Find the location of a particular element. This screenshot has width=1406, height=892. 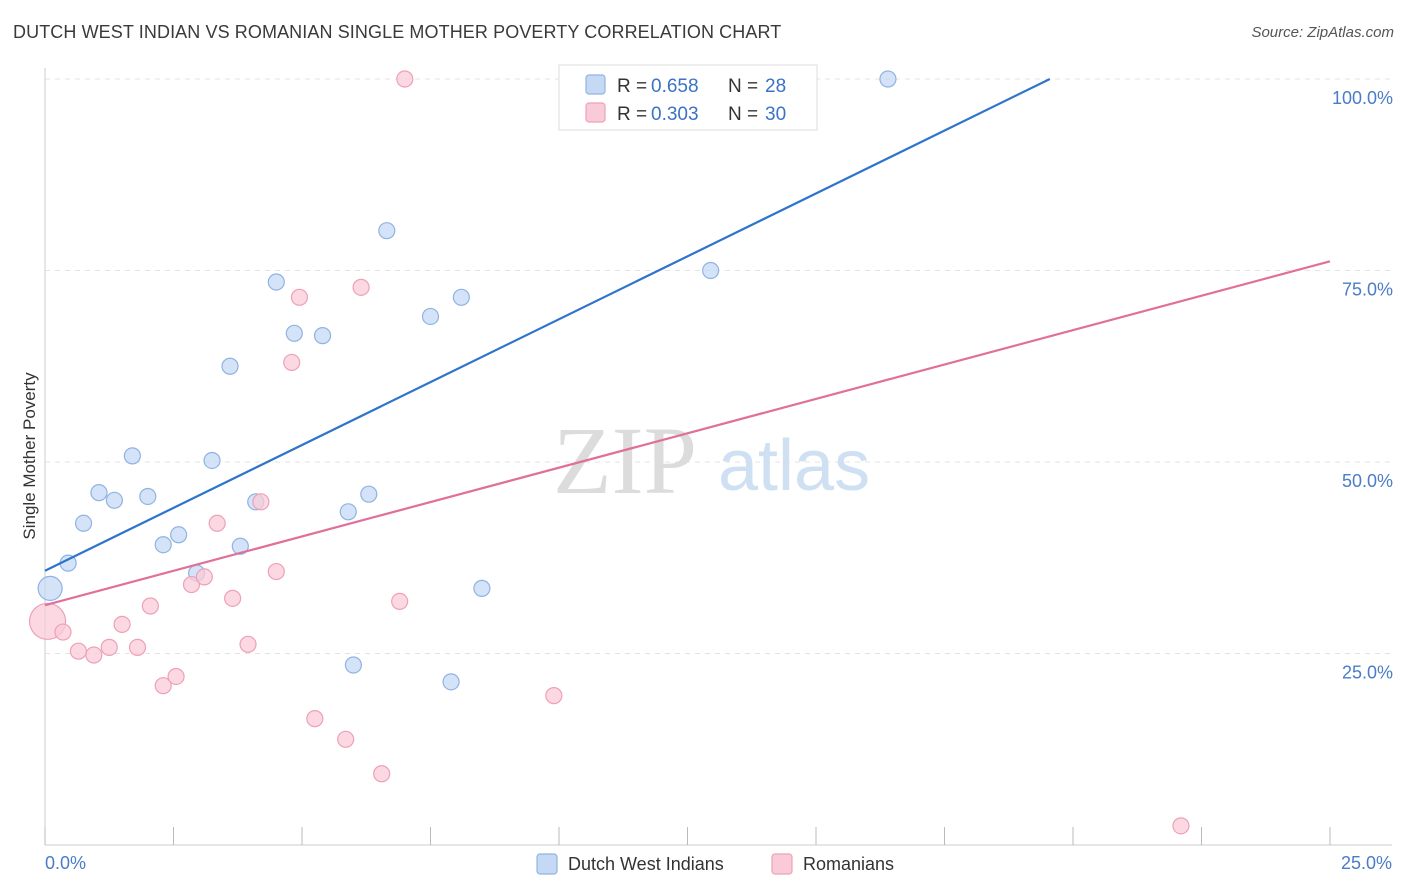

series-legend-swatch-dutch-west-indians is located at coordinates (547, 864).